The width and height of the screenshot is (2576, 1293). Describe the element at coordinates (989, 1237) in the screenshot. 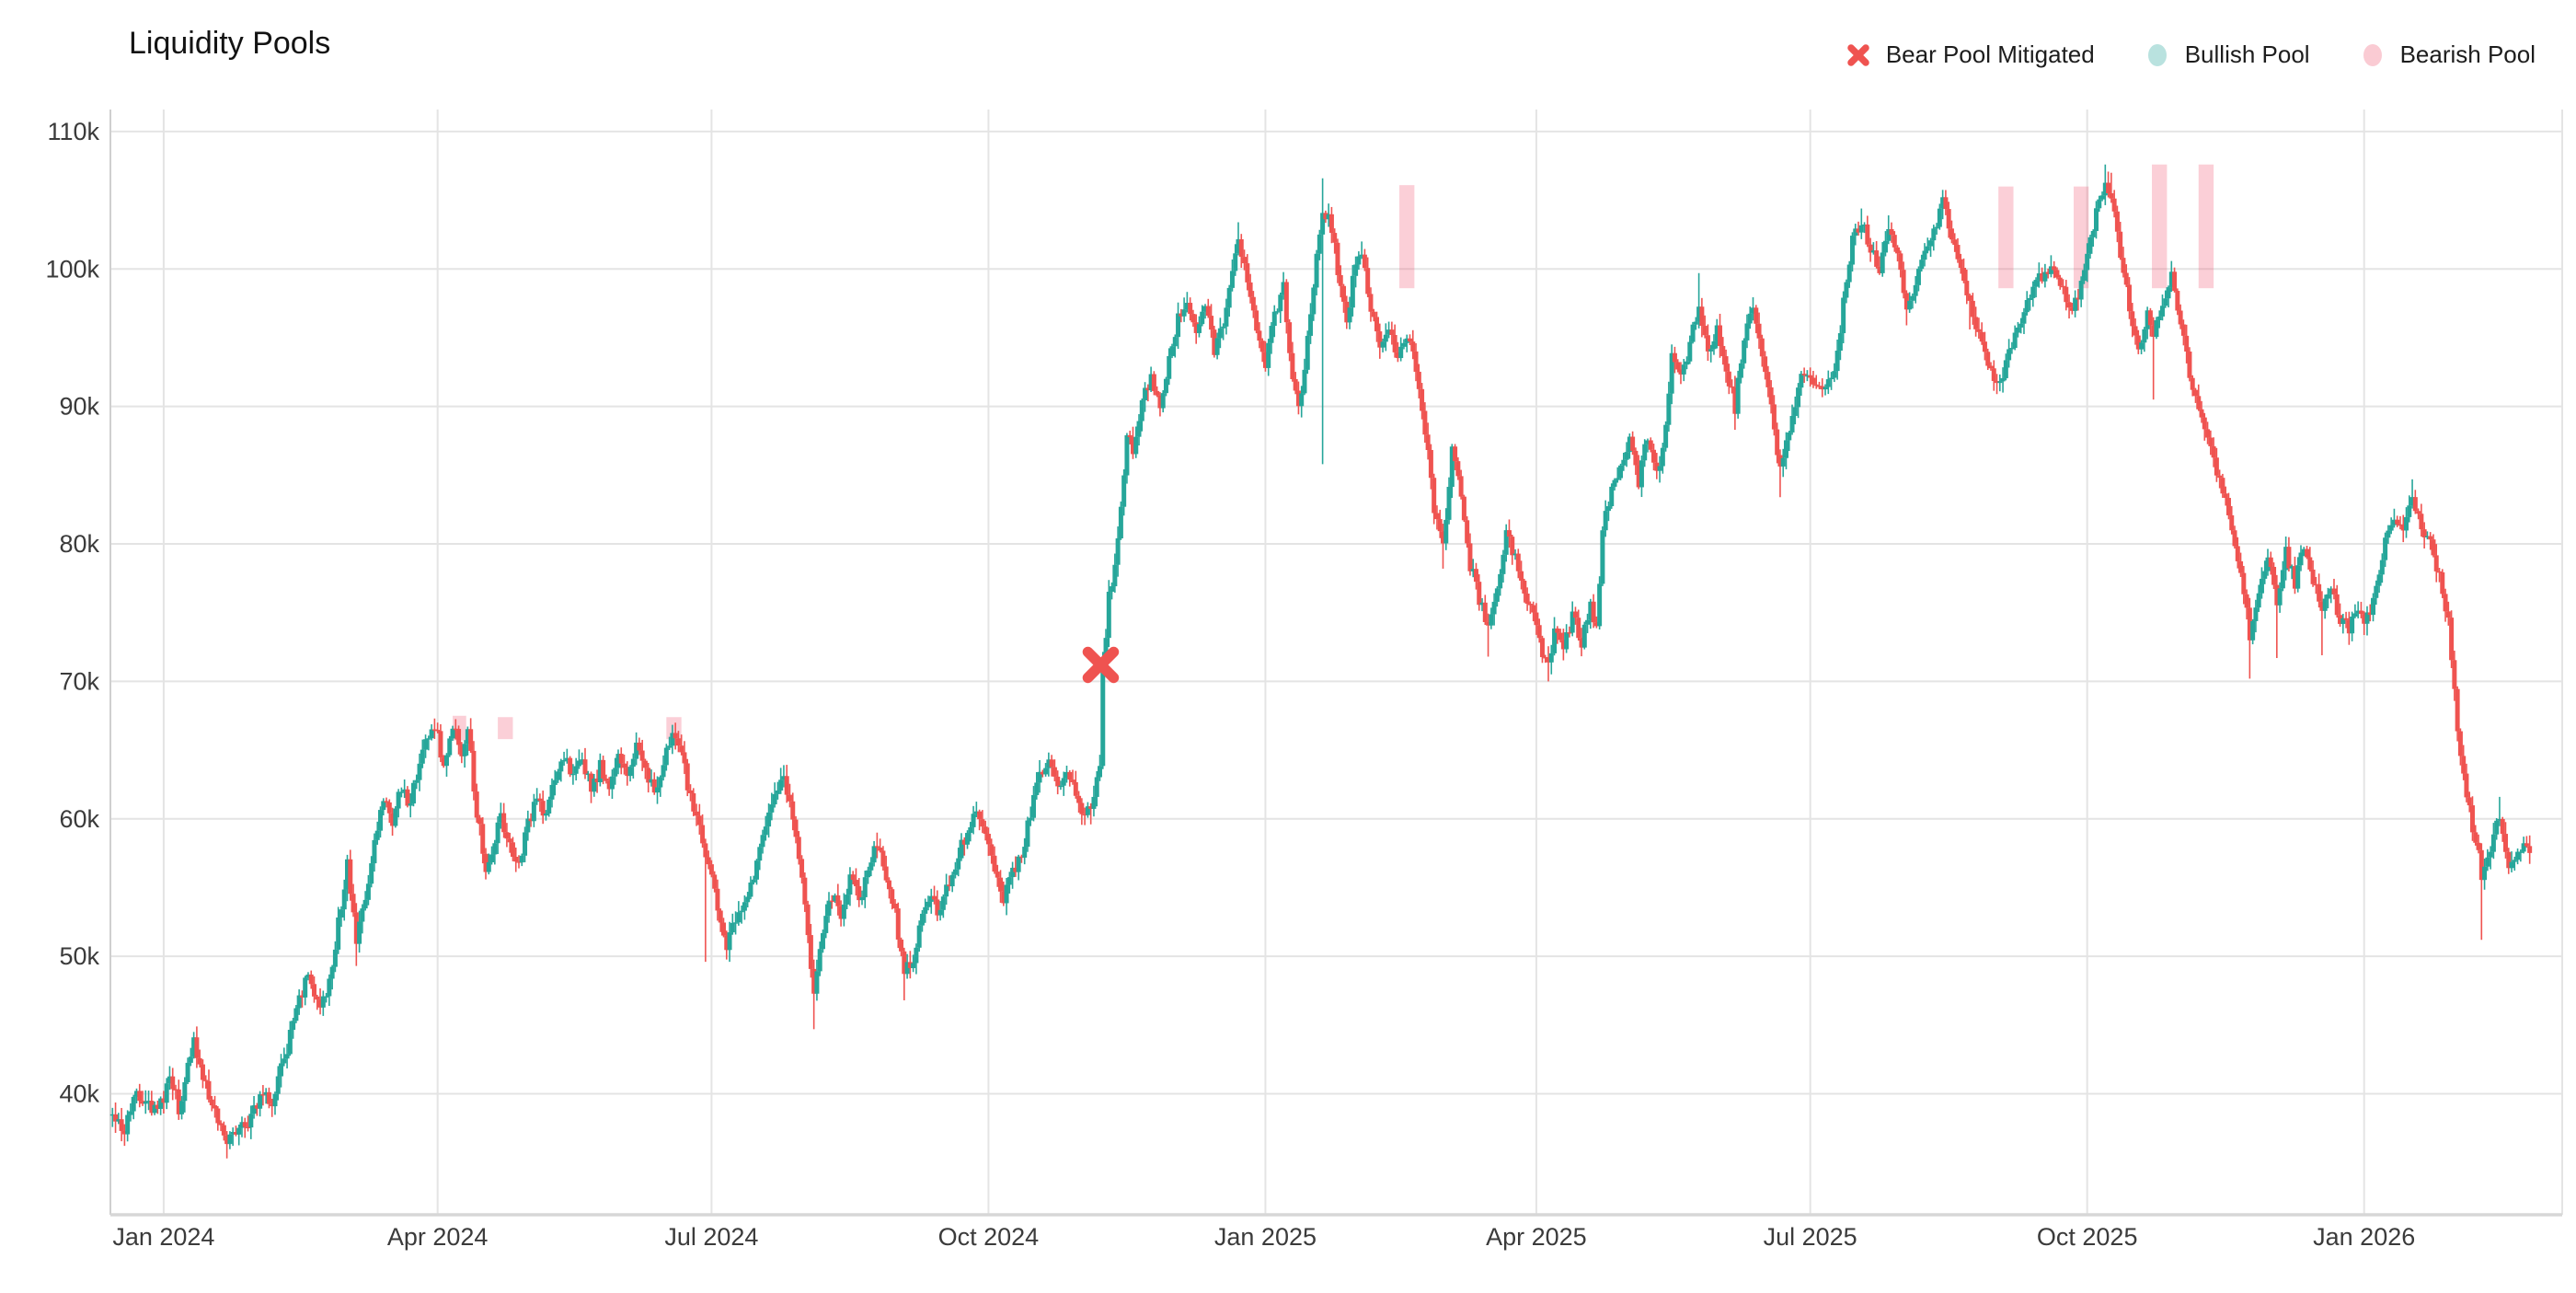

I see `svg-text: Oct 2024` at that location.